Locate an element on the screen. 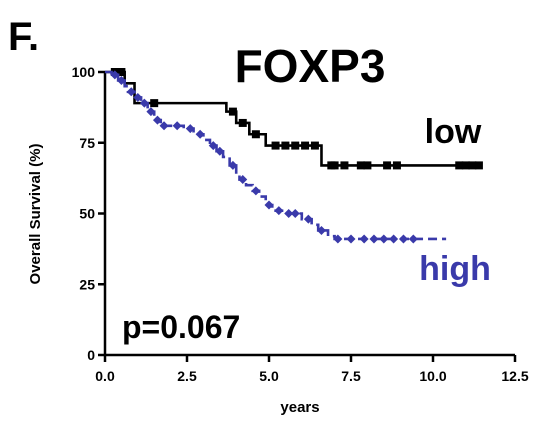  p-value-annotation: p=0.067 is located at coordinates (181, 327).